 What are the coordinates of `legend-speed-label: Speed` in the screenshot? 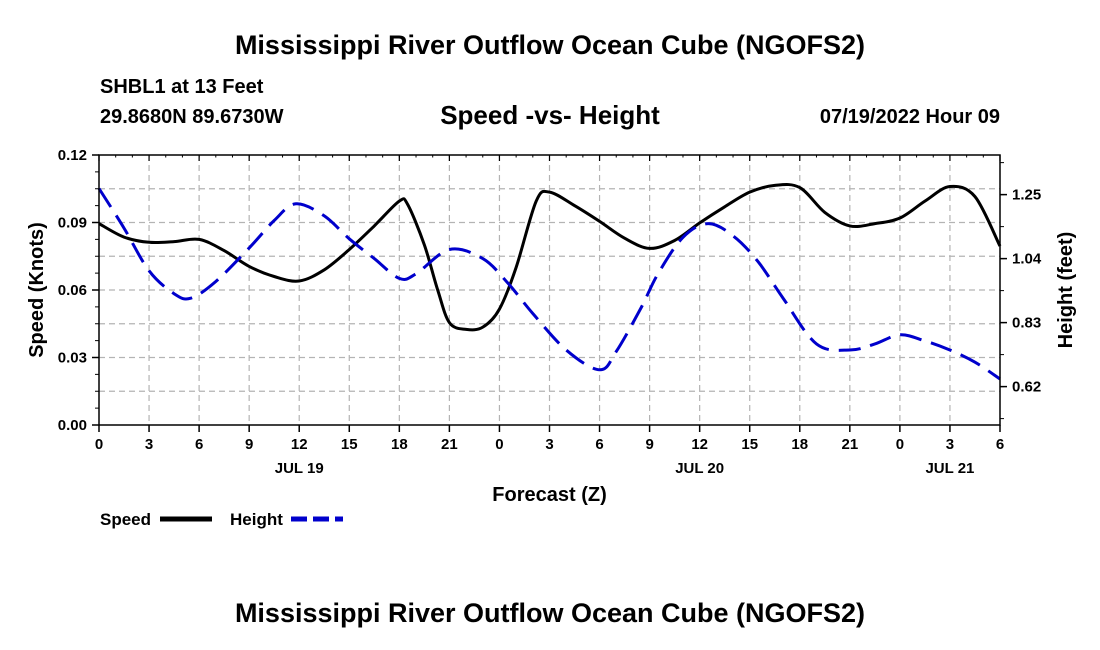 It's located at (125, 519).